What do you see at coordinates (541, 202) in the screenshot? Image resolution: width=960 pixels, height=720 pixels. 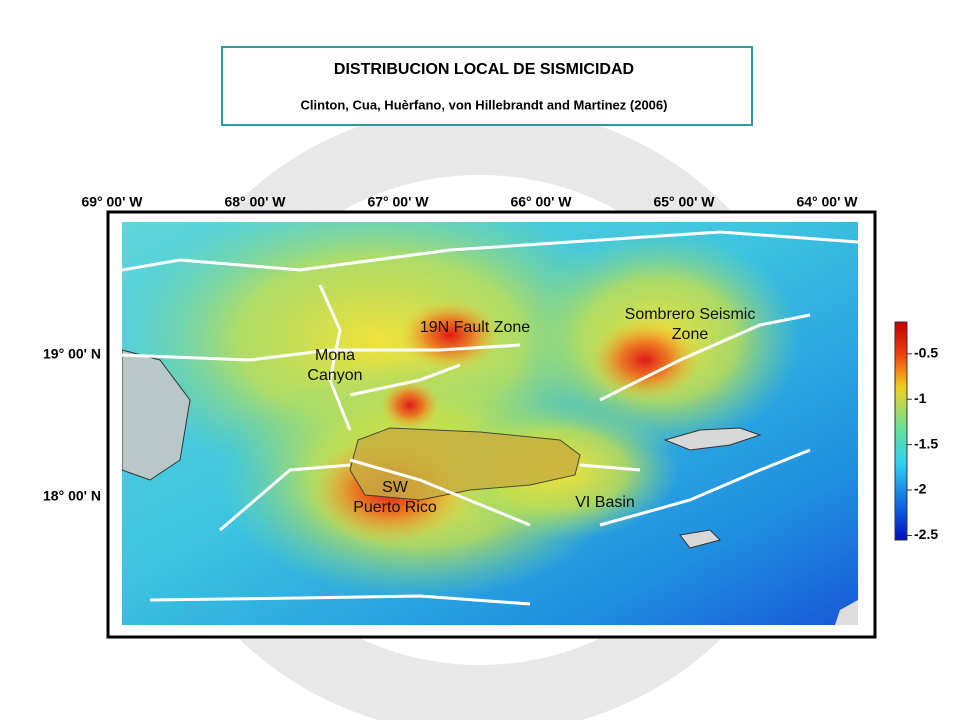 I see `longitude-label: 66° 00' W` at bounding box center [541, 202].